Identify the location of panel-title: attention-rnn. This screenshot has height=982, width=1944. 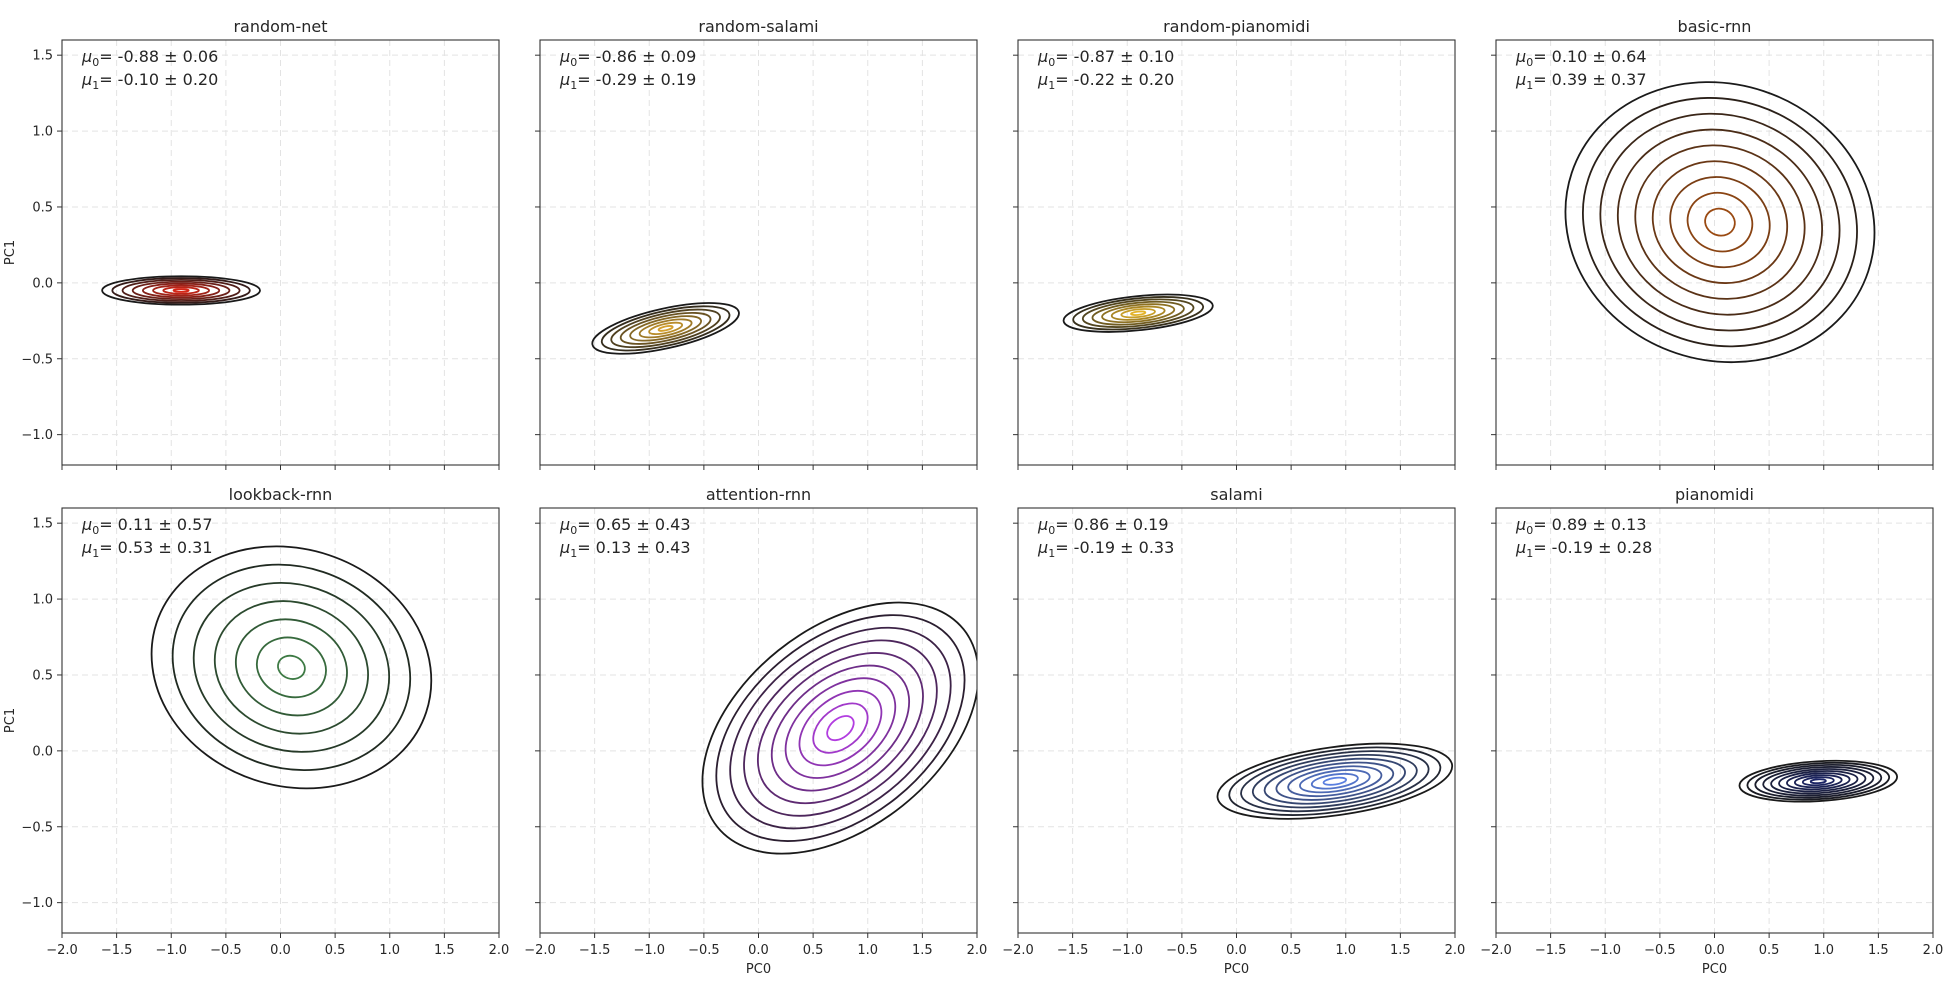
(758, 494).